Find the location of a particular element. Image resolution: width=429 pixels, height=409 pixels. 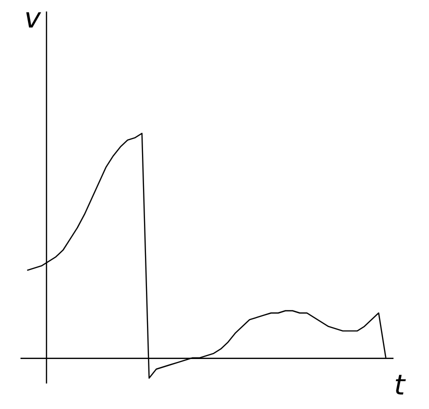

y-axis-title: v is located at coordinates (33, 18).